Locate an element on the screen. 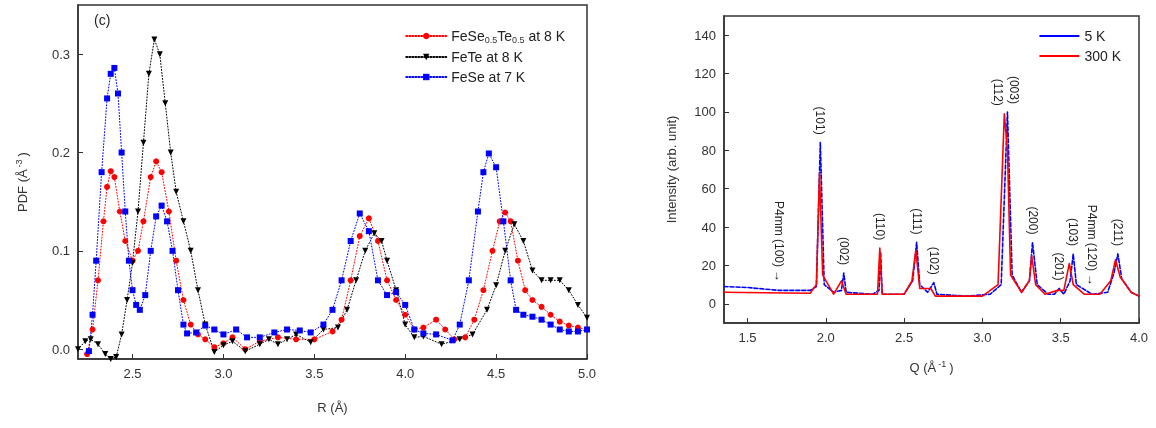 The image size is (1156, 428). y-tick-label: 120 is located at coordinates (705, 74).